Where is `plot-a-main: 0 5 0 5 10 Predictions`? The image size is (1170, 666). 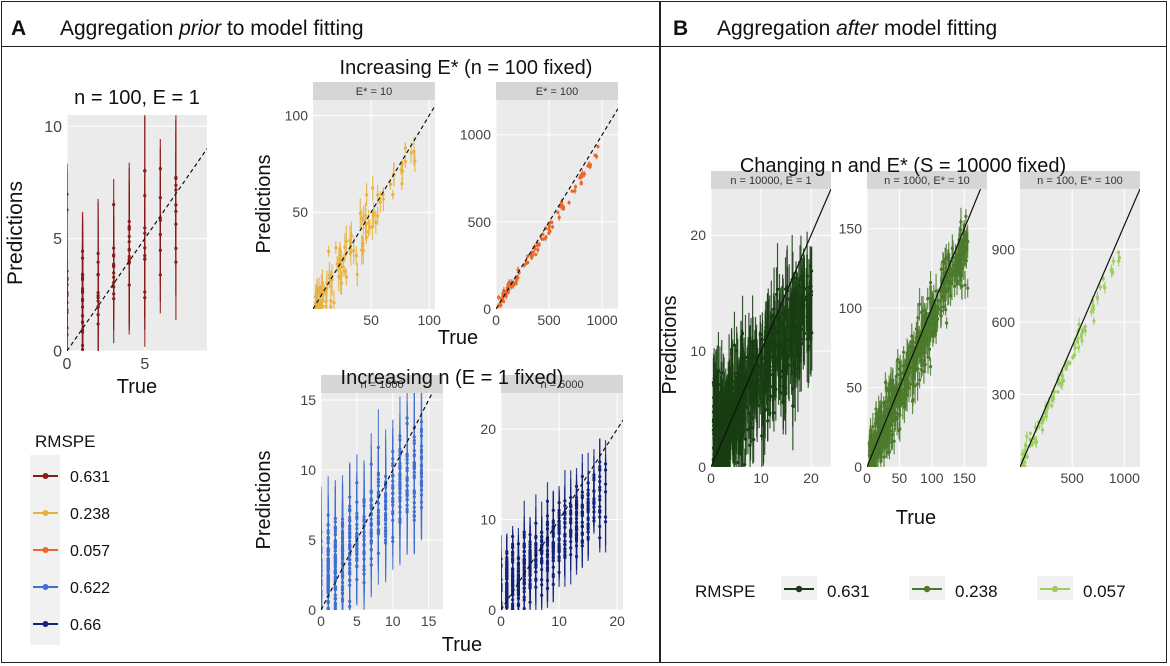
plot-a-main: 0 5 0 5 10 Predictions is located at coordinates (105, 244).